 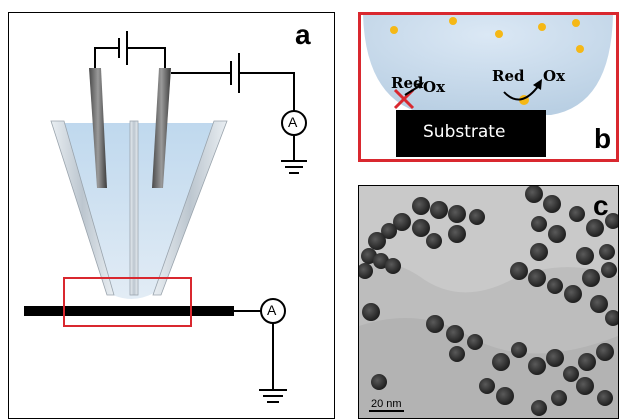 I want to click on scale-bar, so click(x=386, y=411).